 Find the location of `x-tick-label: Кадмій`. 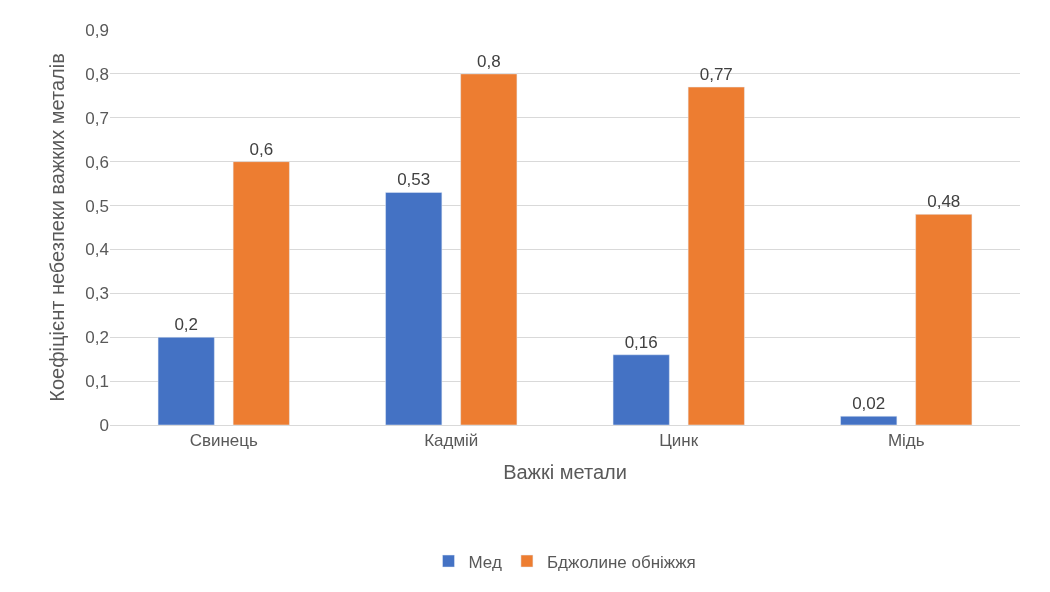

x-tick-label: Кадмій is located at coordinates (451, 441).